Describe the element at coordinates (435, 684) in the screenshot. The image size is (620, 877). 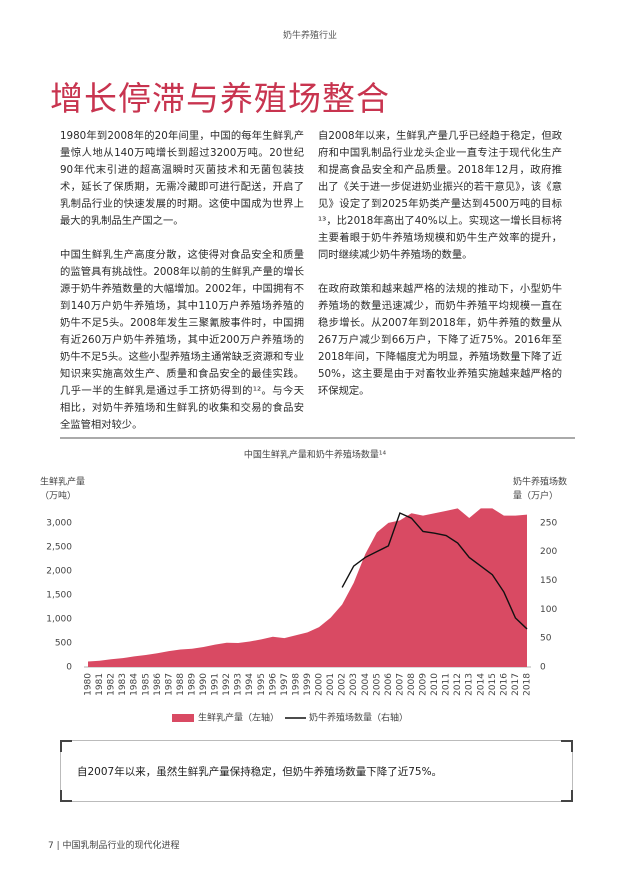
I see `x-tick-label: 2010` at that location.